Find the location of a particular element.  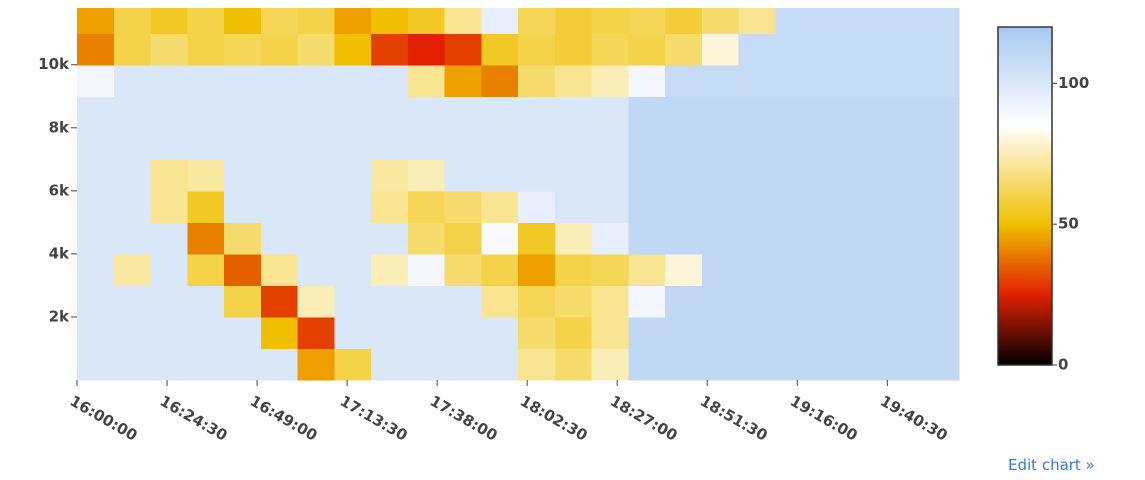

x-tick-label: 17:38:00 is located at coordinates (464, 418).